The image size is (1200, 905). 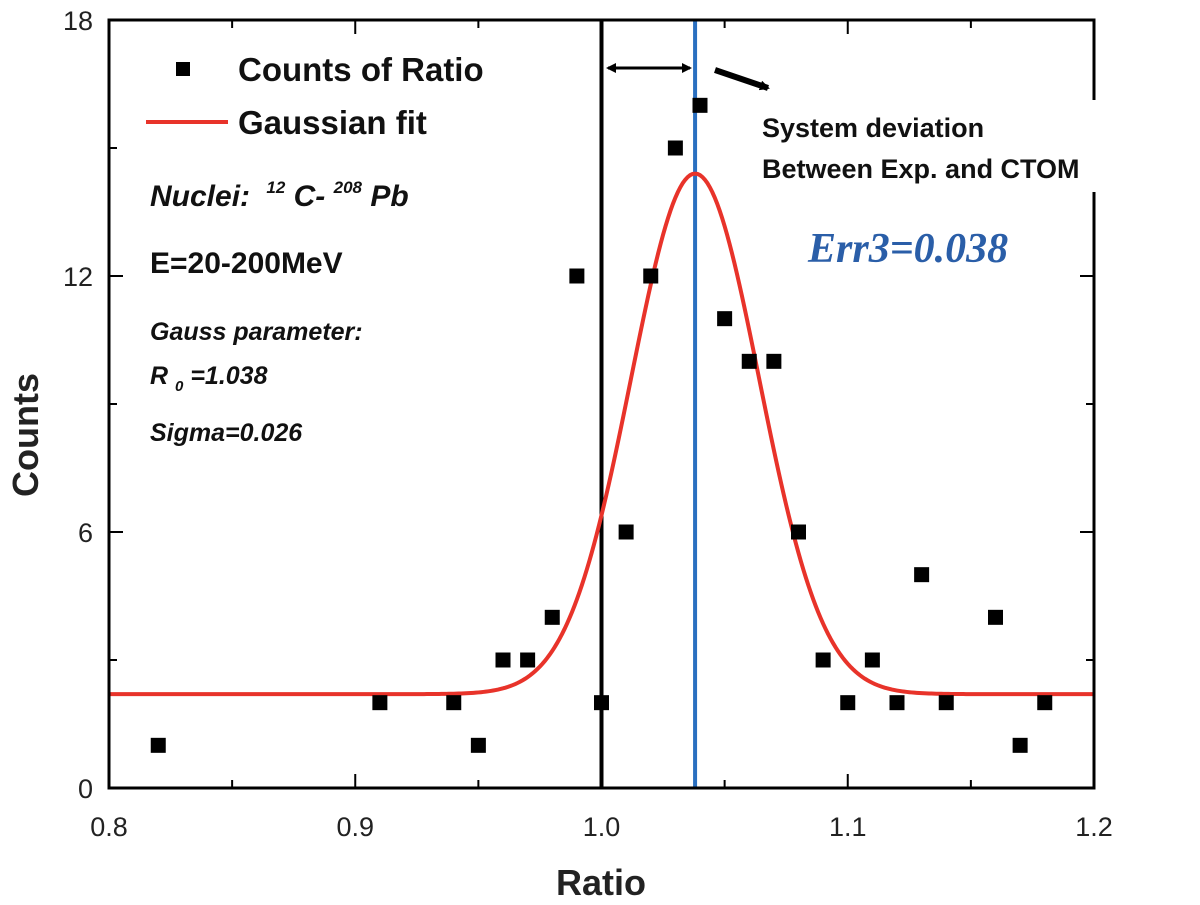 What do you see at coordinates (78, 21) in the screenshot?
I see `y-tick-label: 18` at bounding box center [78, 21].